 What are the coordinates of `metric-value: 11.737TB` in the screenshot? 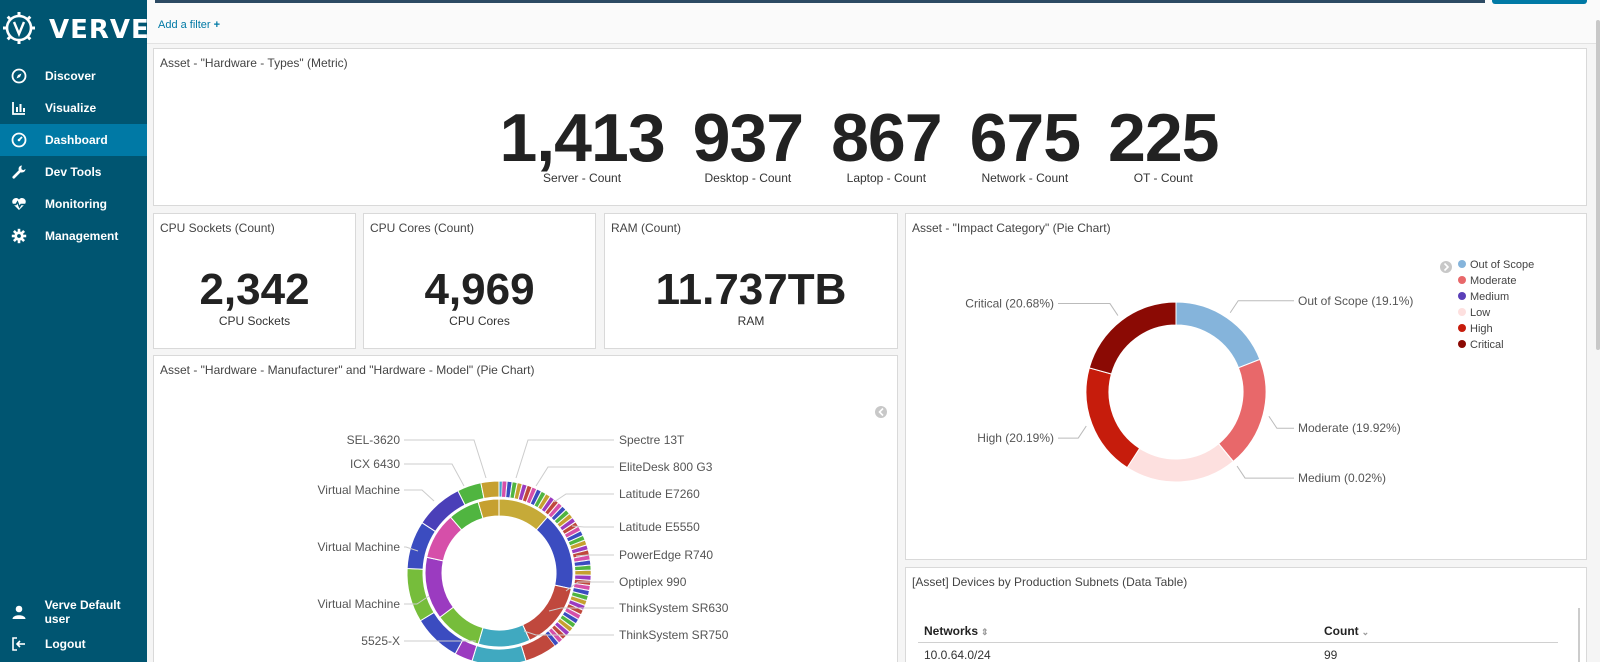 It's located at (751, 289).